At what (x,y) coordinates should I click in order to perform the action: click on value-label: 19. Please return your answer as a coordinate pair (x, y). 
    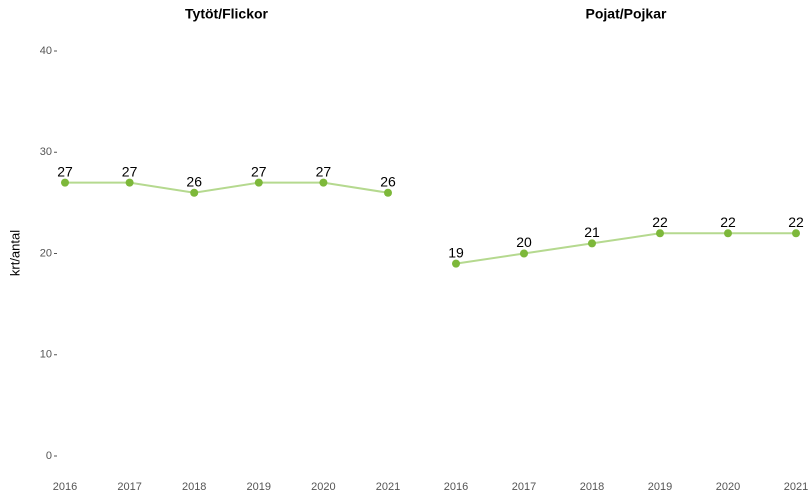
    Looking at the image, I should click on (456, 252).